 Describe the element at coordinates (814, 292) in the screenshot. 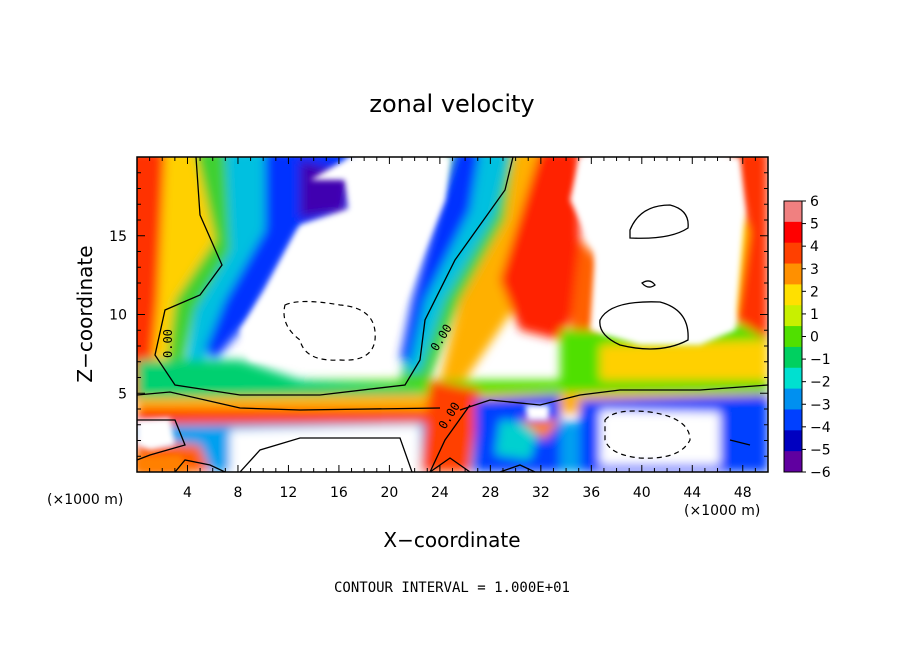

I see `colorbar-label: 2` at that location.